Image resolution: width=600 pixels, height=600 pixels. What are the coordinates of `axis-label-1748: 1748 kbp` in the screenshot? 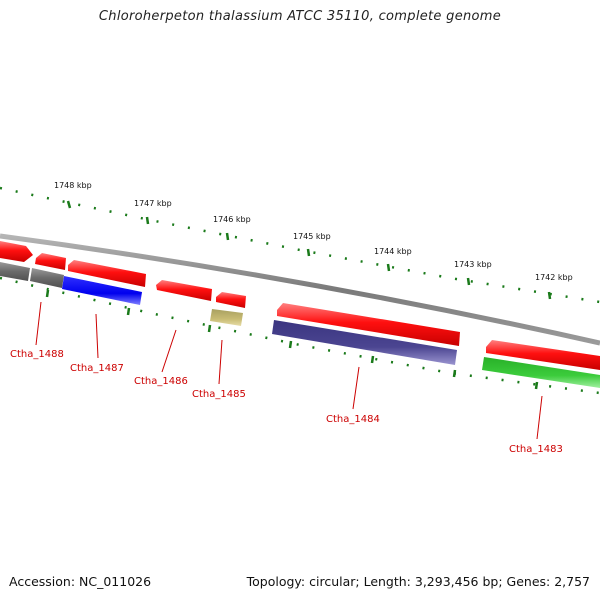 It's located at (73, 185).